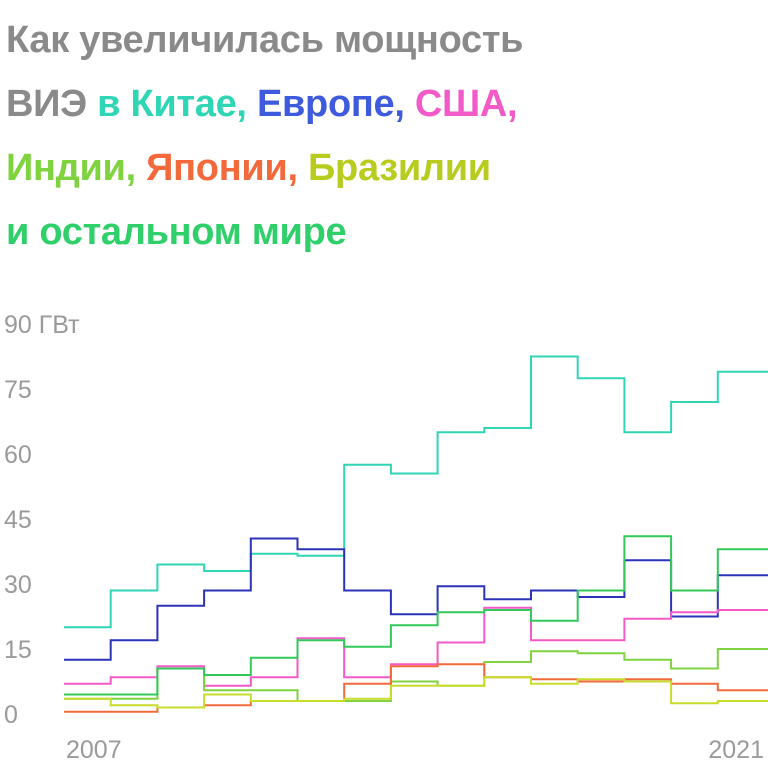 This screenshot has width=768, height=768. I want to click on title-part: Бразилии, so click(399, 168).